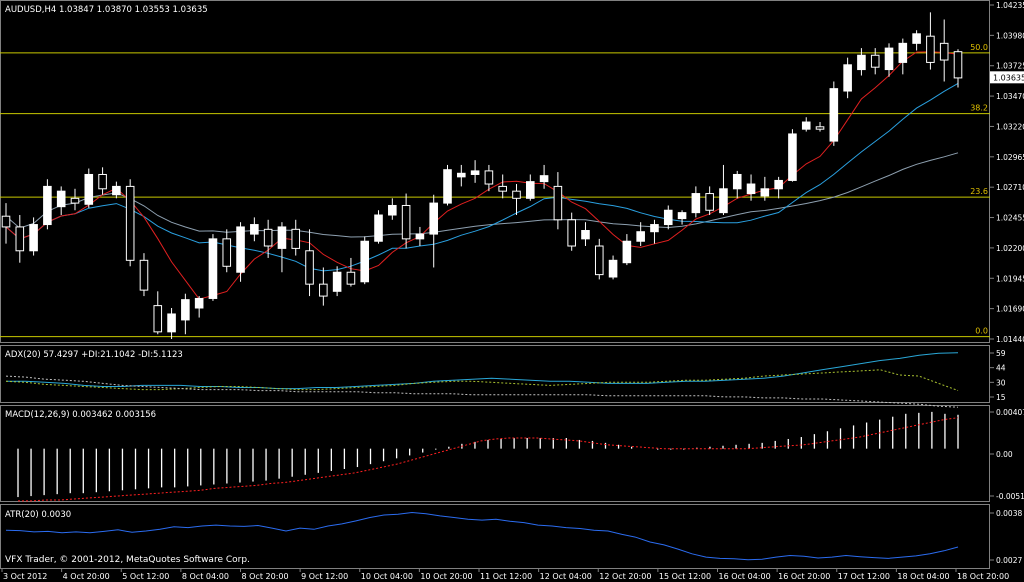  I want to click on macd-tick-label: -0.005111, so click(1010, 496).